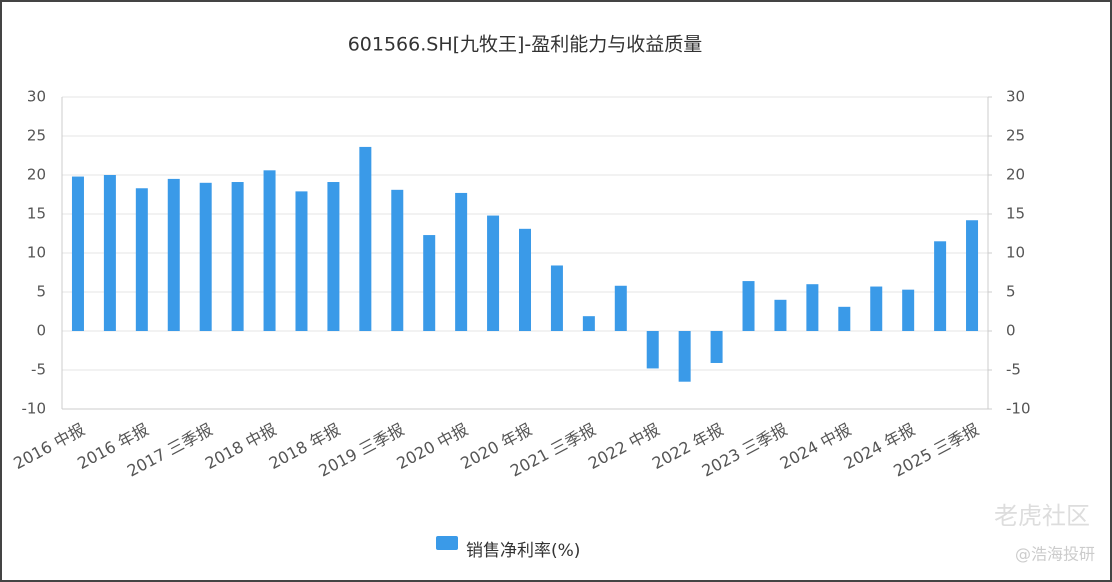 The width and height of the screenshot is (1112, 582). What do you see at coordinates (34, 409) in the screenshot?
I see `y-tick-label: -10` at bounding box center [34, 409].